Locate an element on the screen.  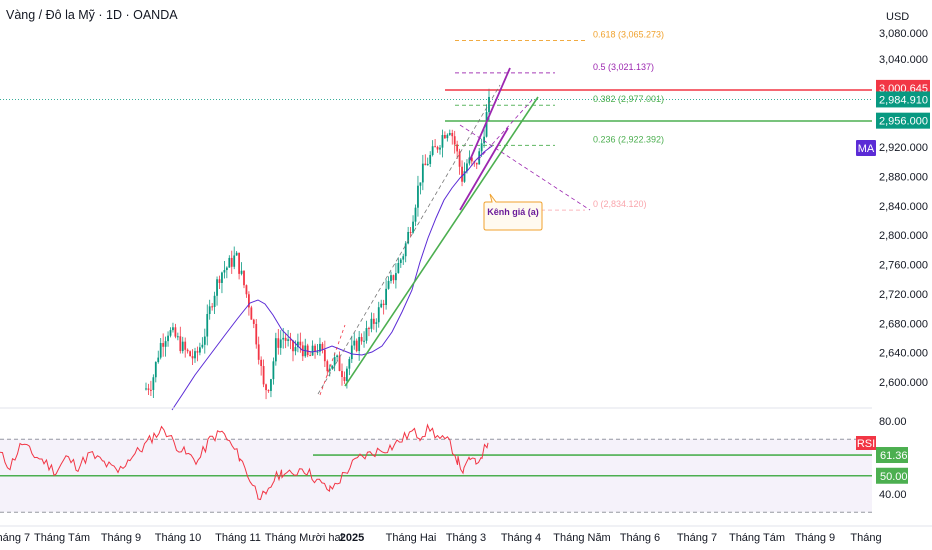
currency-label: USD is located at coordinates (897, 17).